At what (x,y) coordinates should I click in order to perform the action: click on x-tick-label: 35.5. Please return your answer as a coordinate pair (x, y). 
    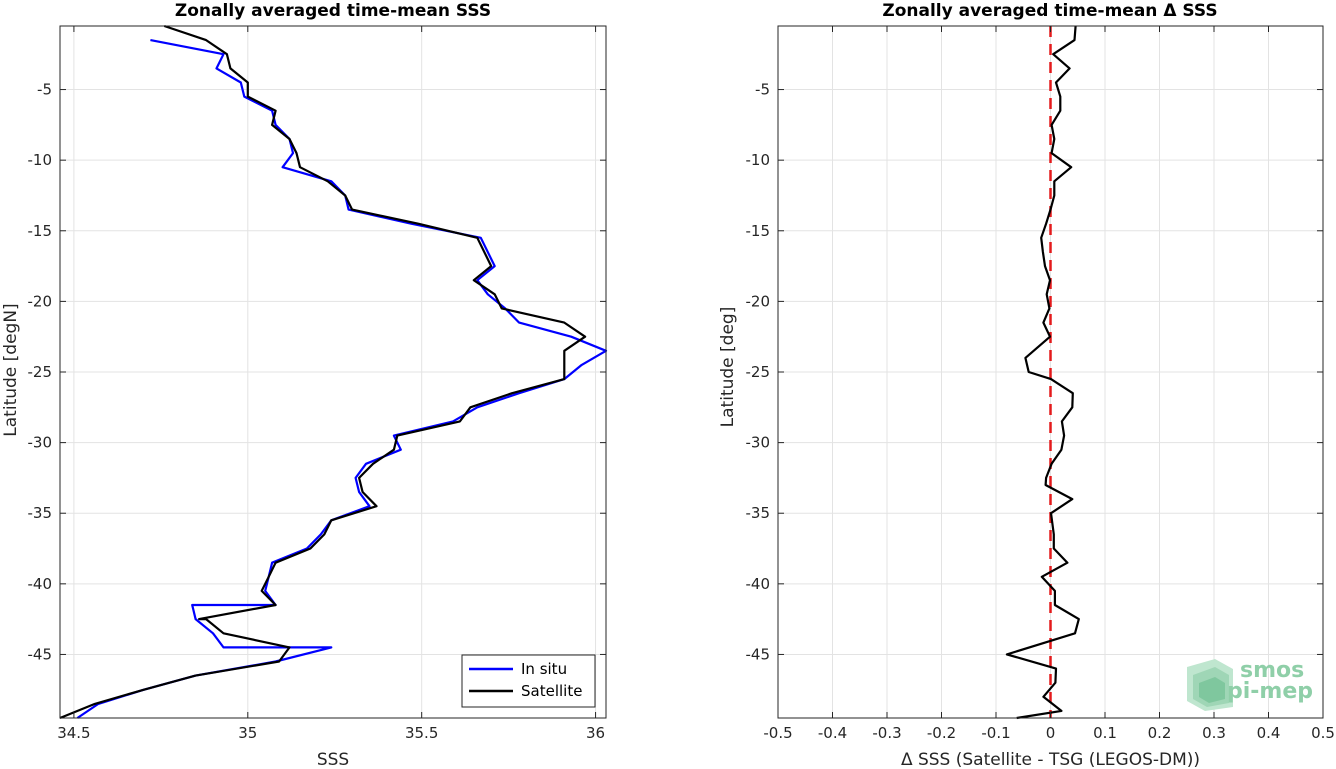
    Looking at the image, I should click on (421, 733).